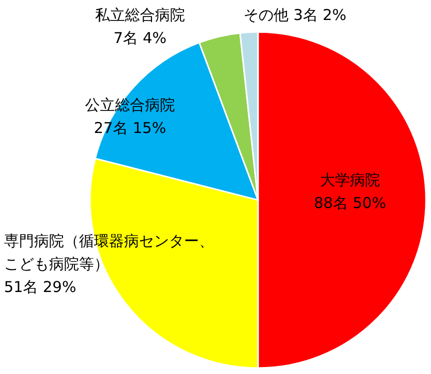 The image size is (431, 374). I want to click on data-label: 51名 29%, so click(40, 287).